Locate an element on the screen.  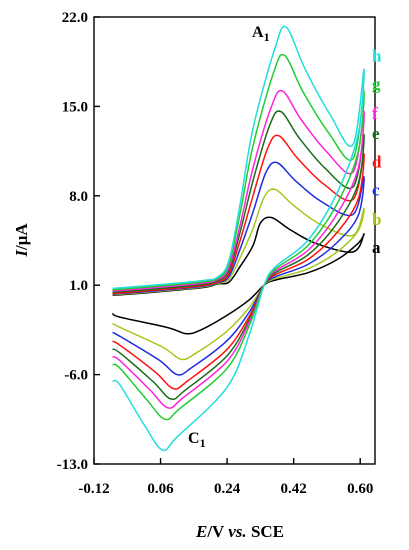
y-axis-title-symbol: I is located at coordinates (21, 253).